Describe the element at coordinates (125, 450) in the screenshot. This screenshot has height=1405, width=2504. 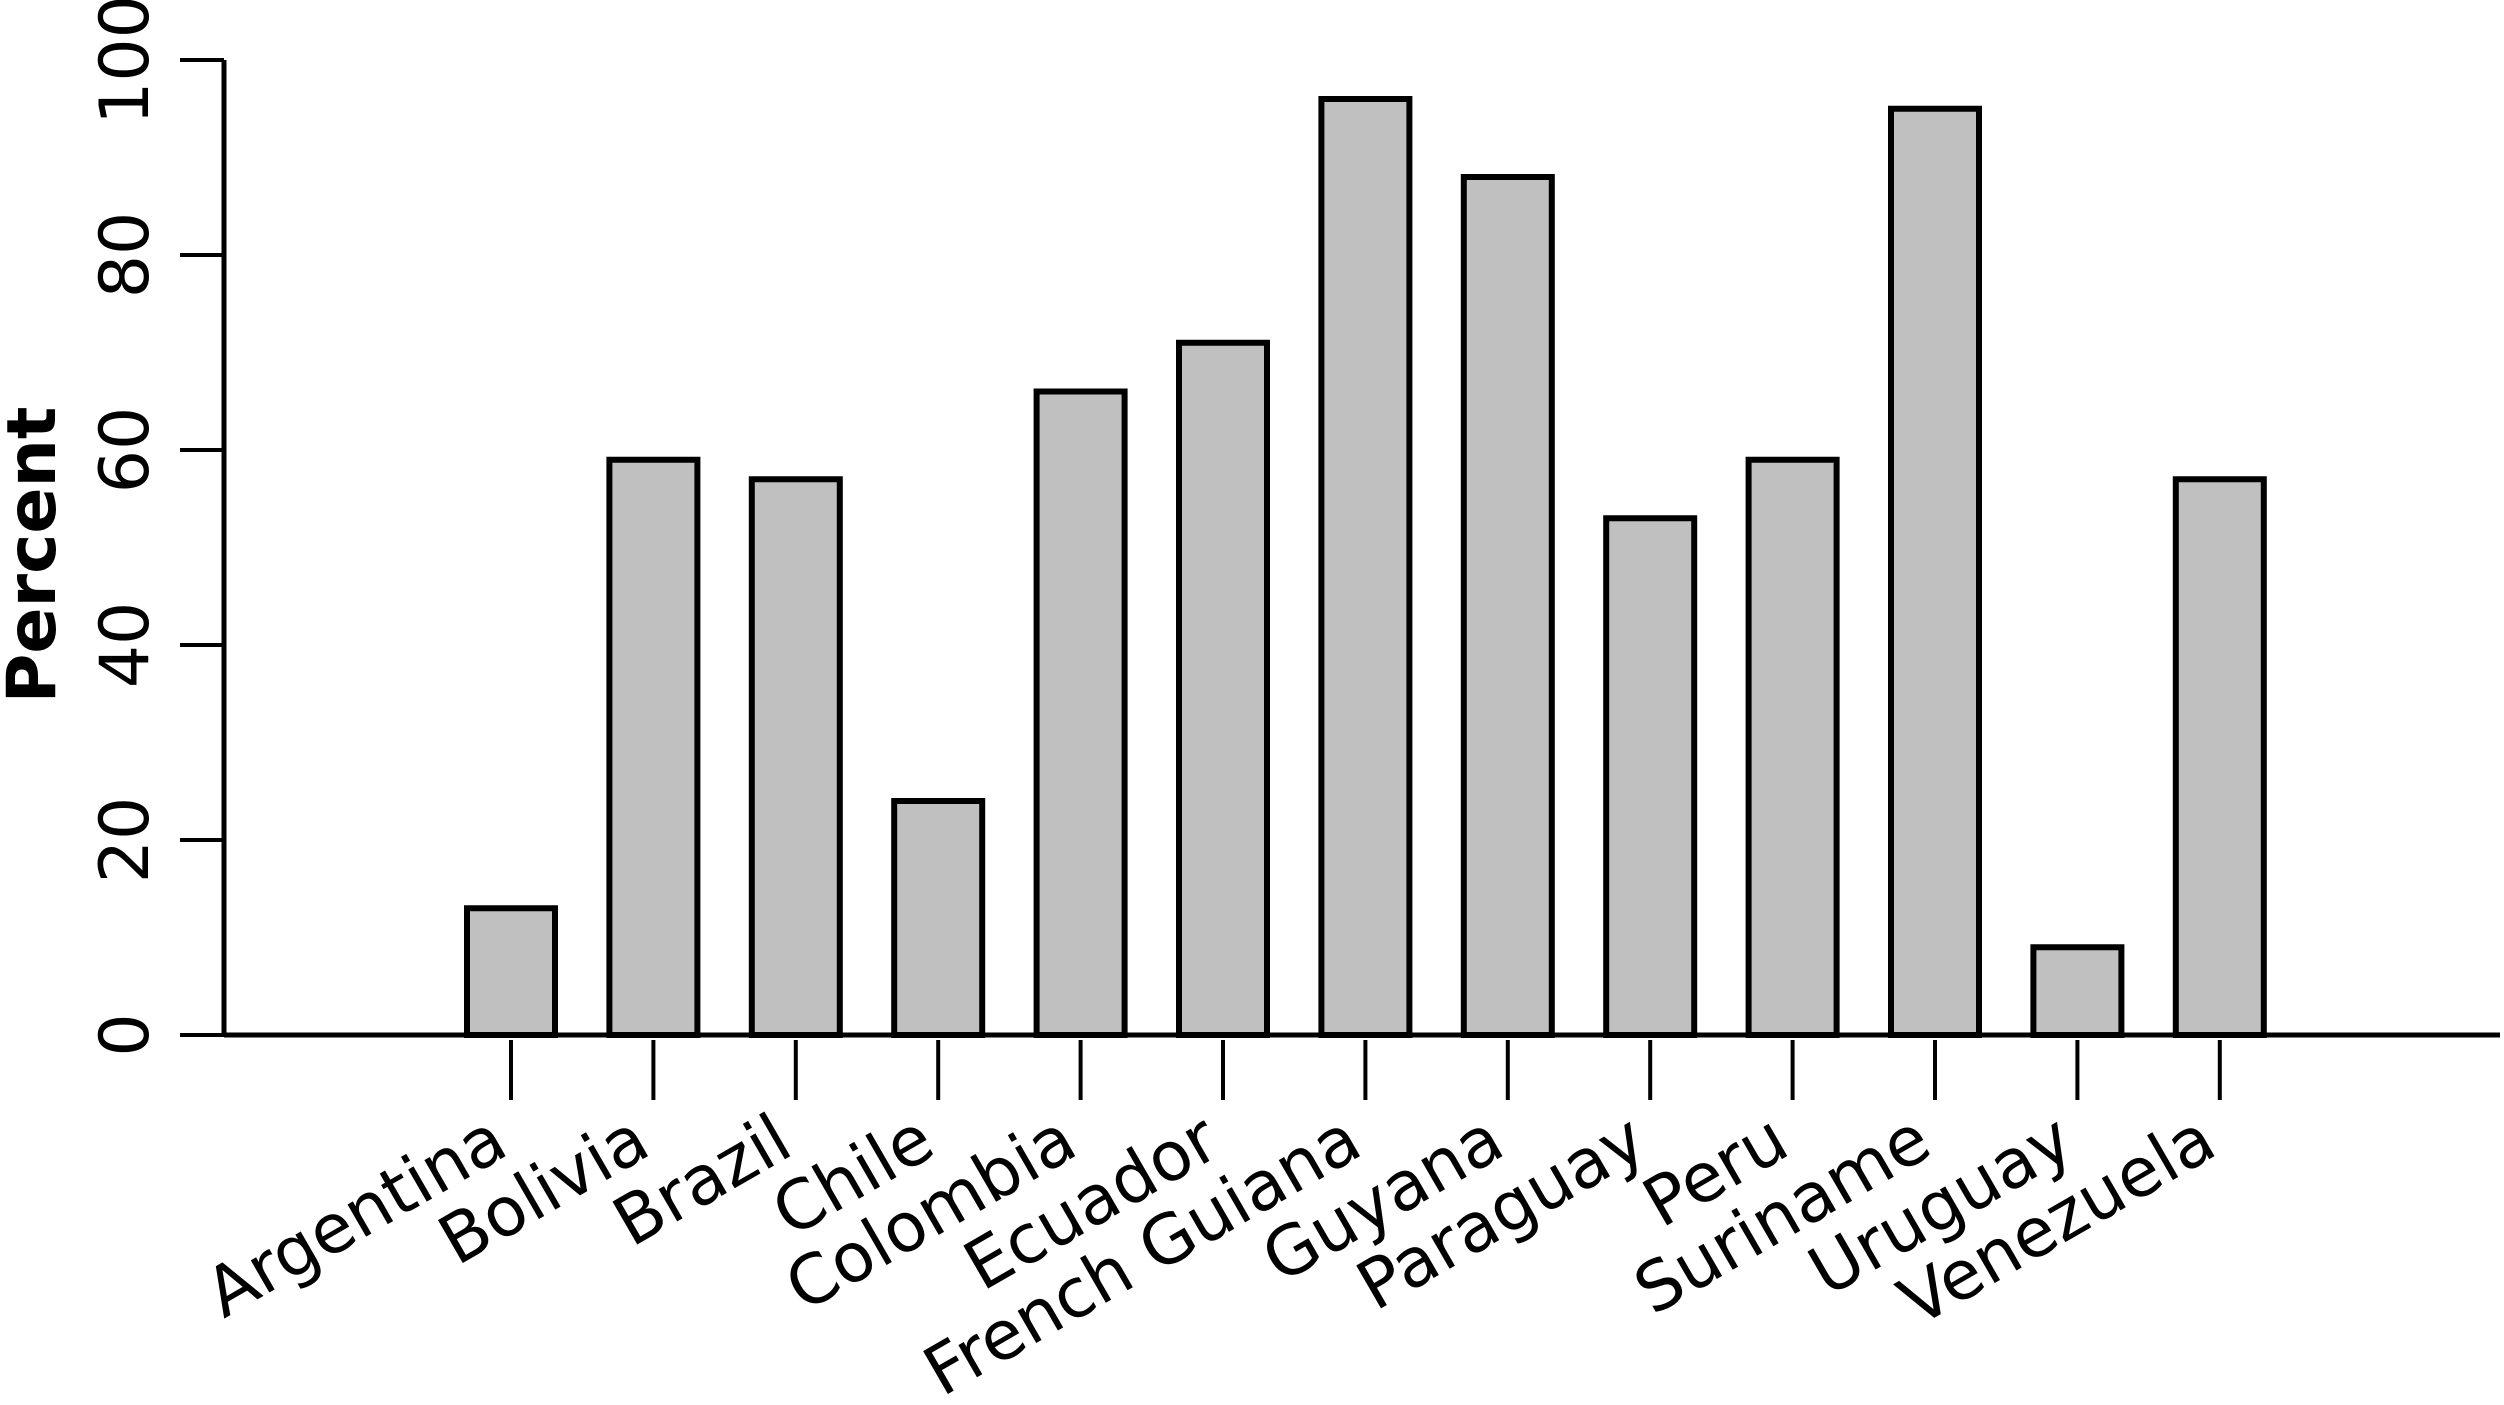
I see `y-tick-label: 60` at that location.